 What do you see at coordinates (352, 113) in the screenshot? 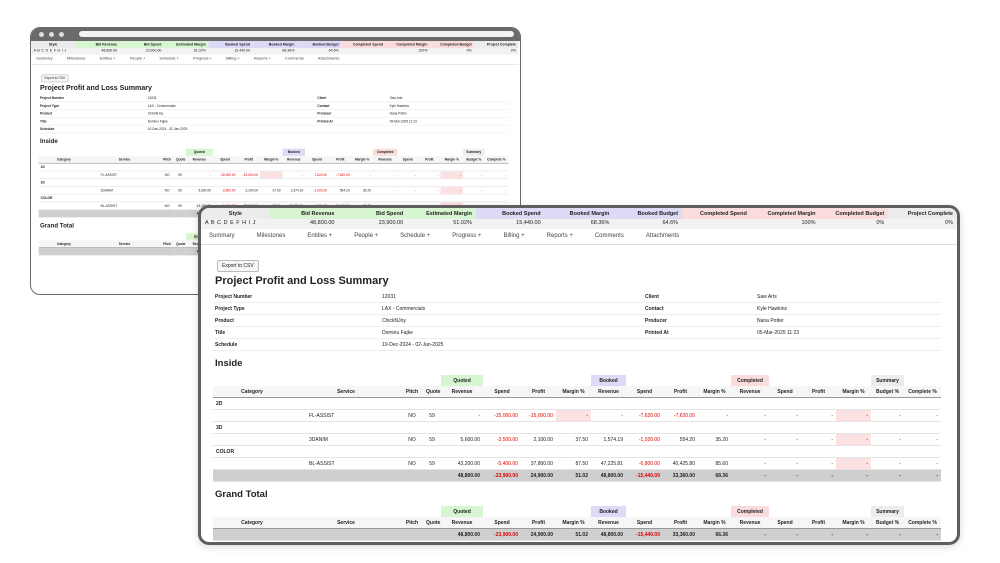
I see `field-label: Producer` at bounding box center [352, 113].